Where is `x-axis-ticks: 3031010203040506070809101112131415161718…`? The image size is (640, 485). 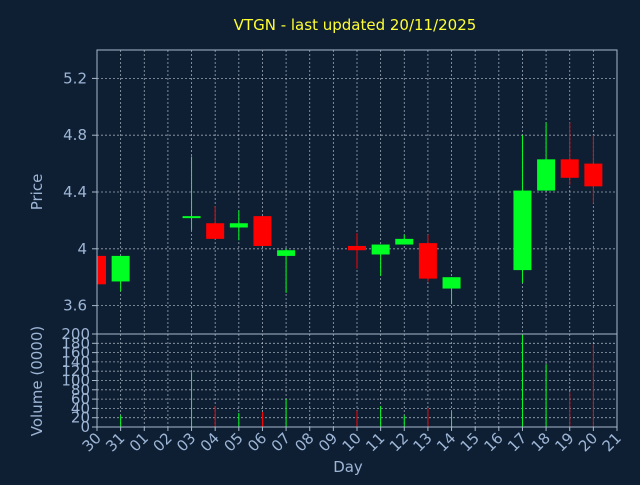
x-axis-ticks: 3031010203040506070809101112131415161718… is located at coordinates (352, 441).